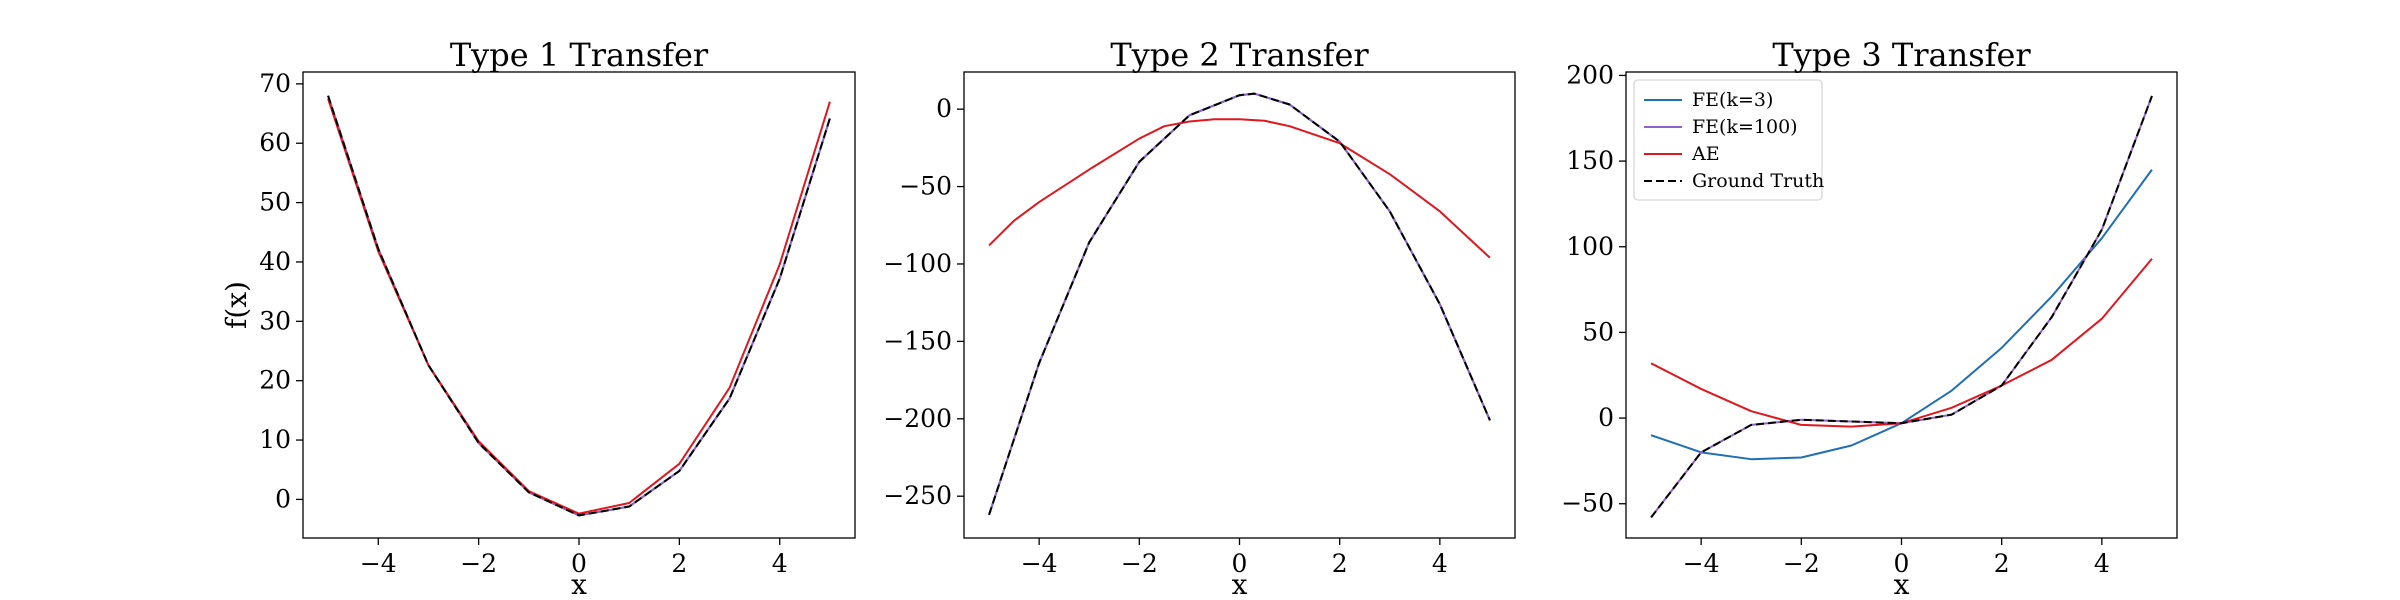 This screenshot has height=600, width=2400. I want to click on y-tick-label: −200, so click(917, 418).